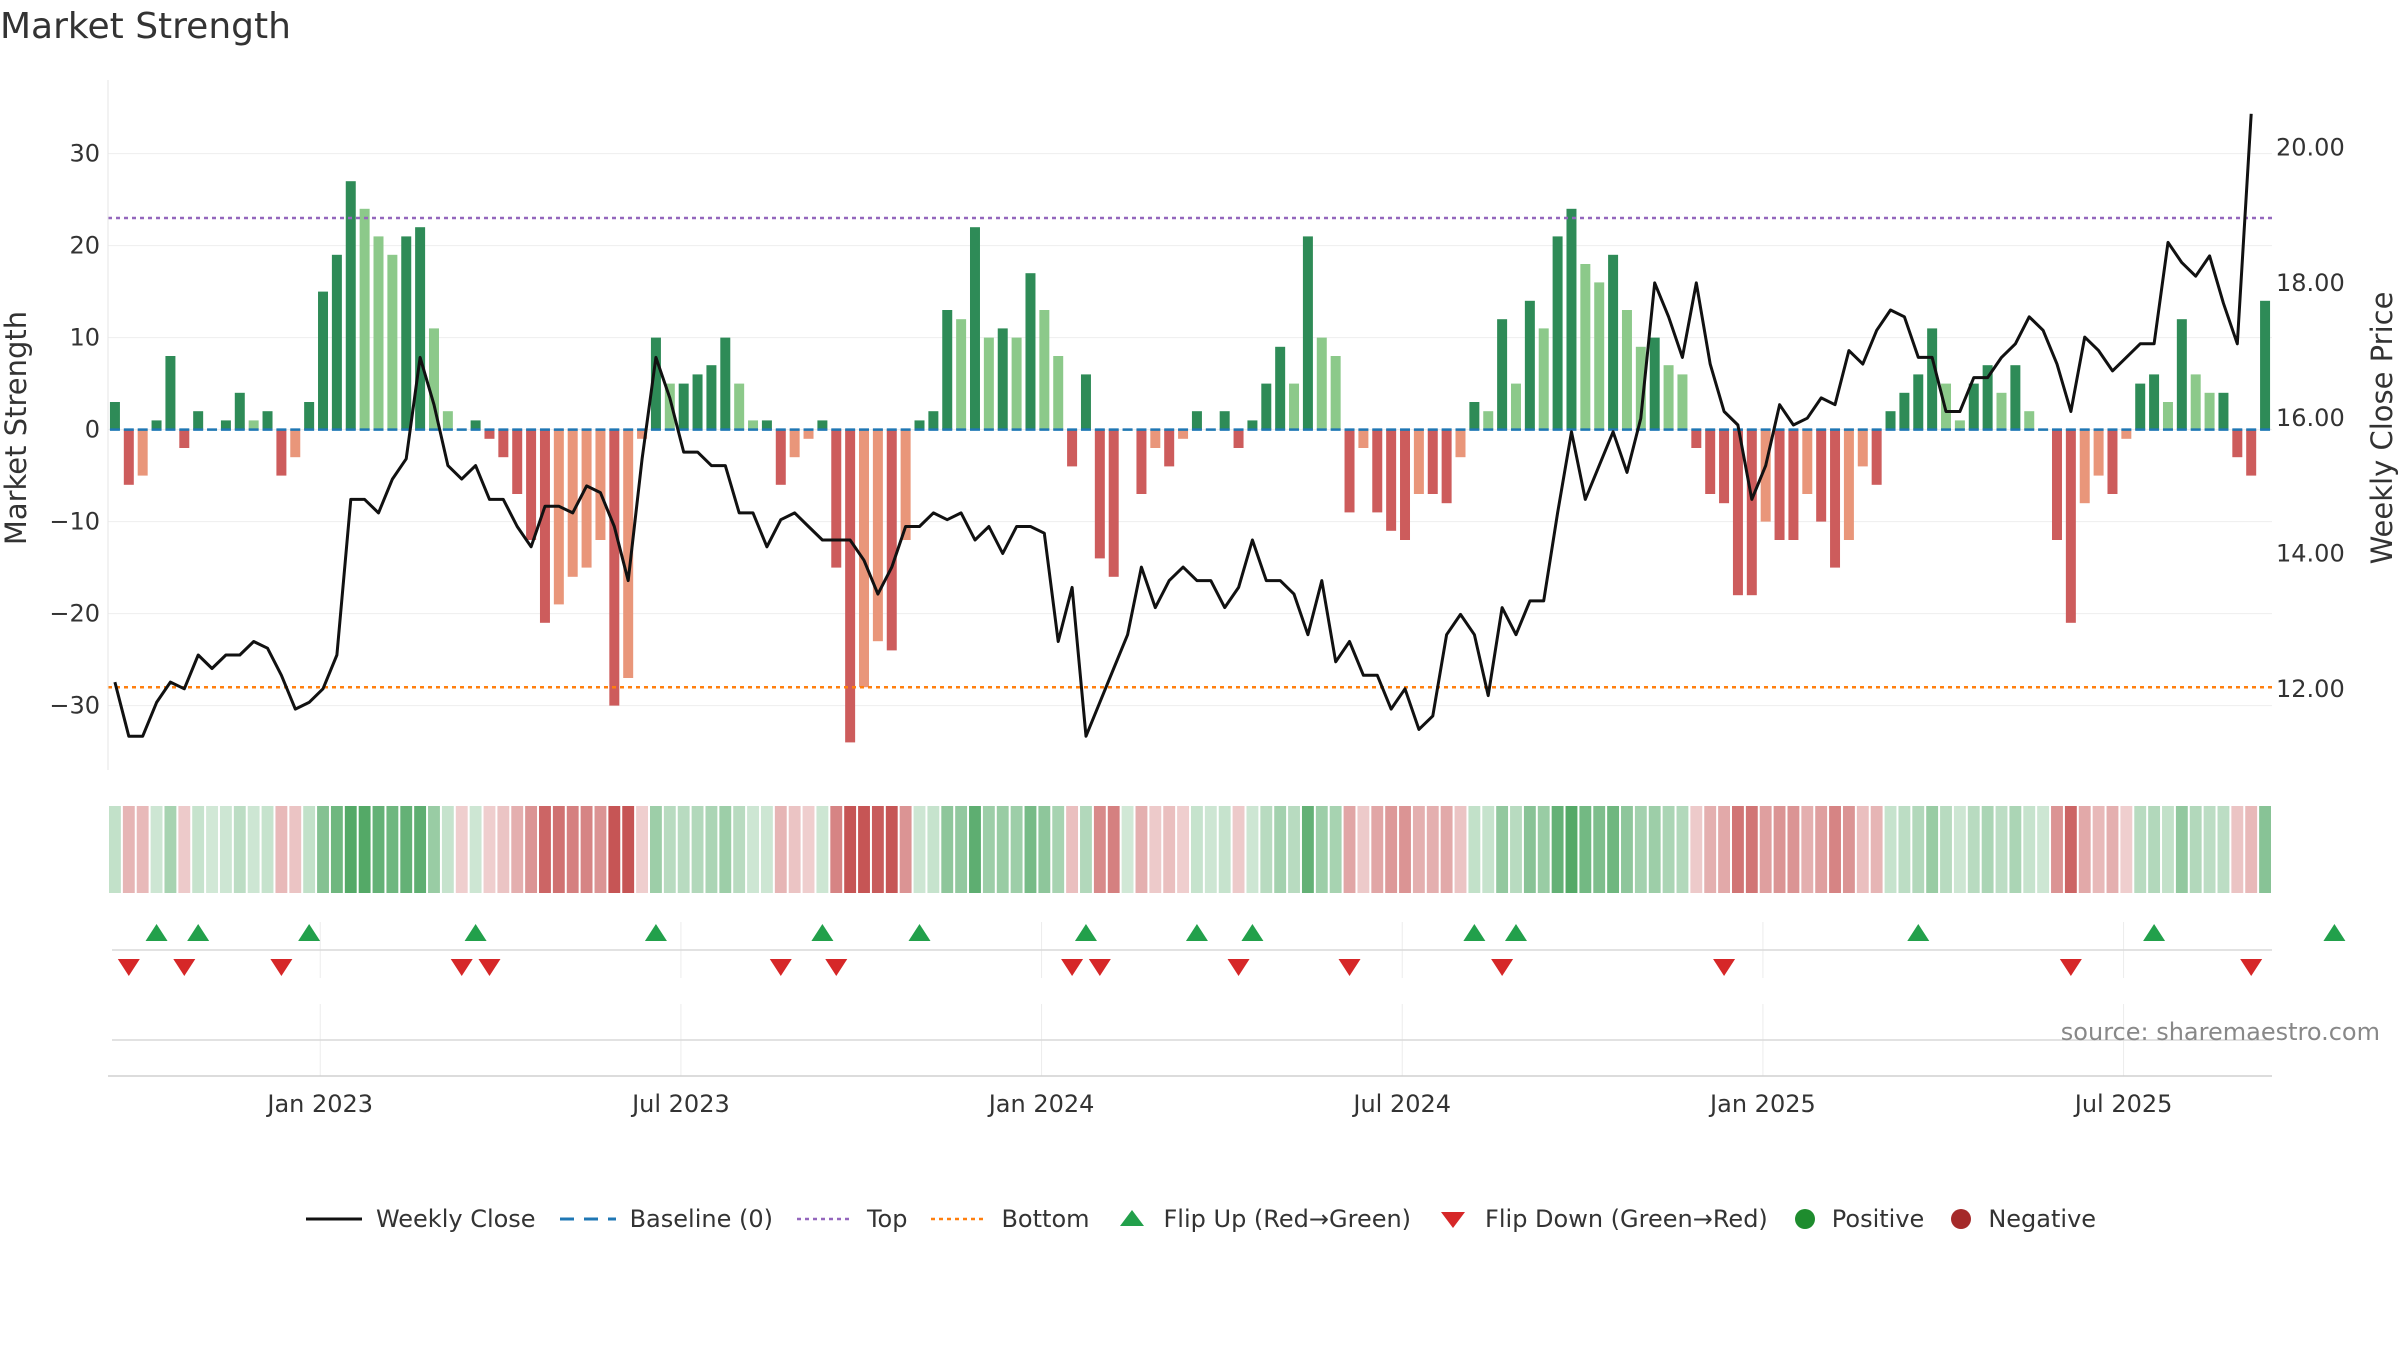 This screenshot has height=1350, width=2400. I want to click on circle-icon, so click(1804, 1219).